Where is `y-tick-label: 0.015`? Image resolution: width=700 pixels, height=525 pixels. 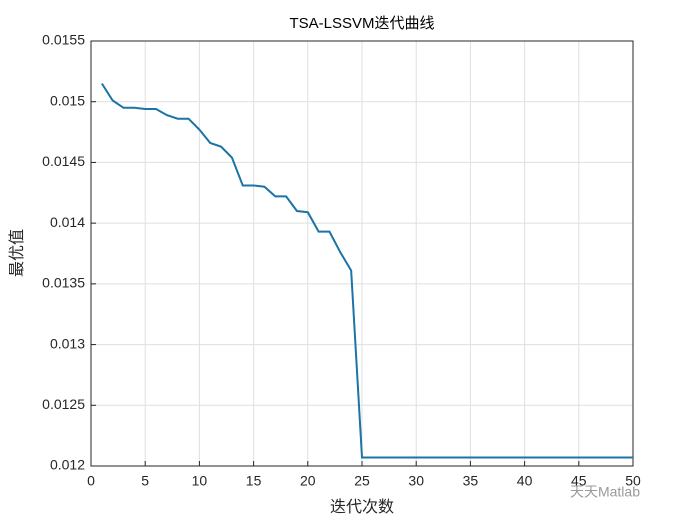
y-tick-label: 0.015 is located at coordinates (67, 100).